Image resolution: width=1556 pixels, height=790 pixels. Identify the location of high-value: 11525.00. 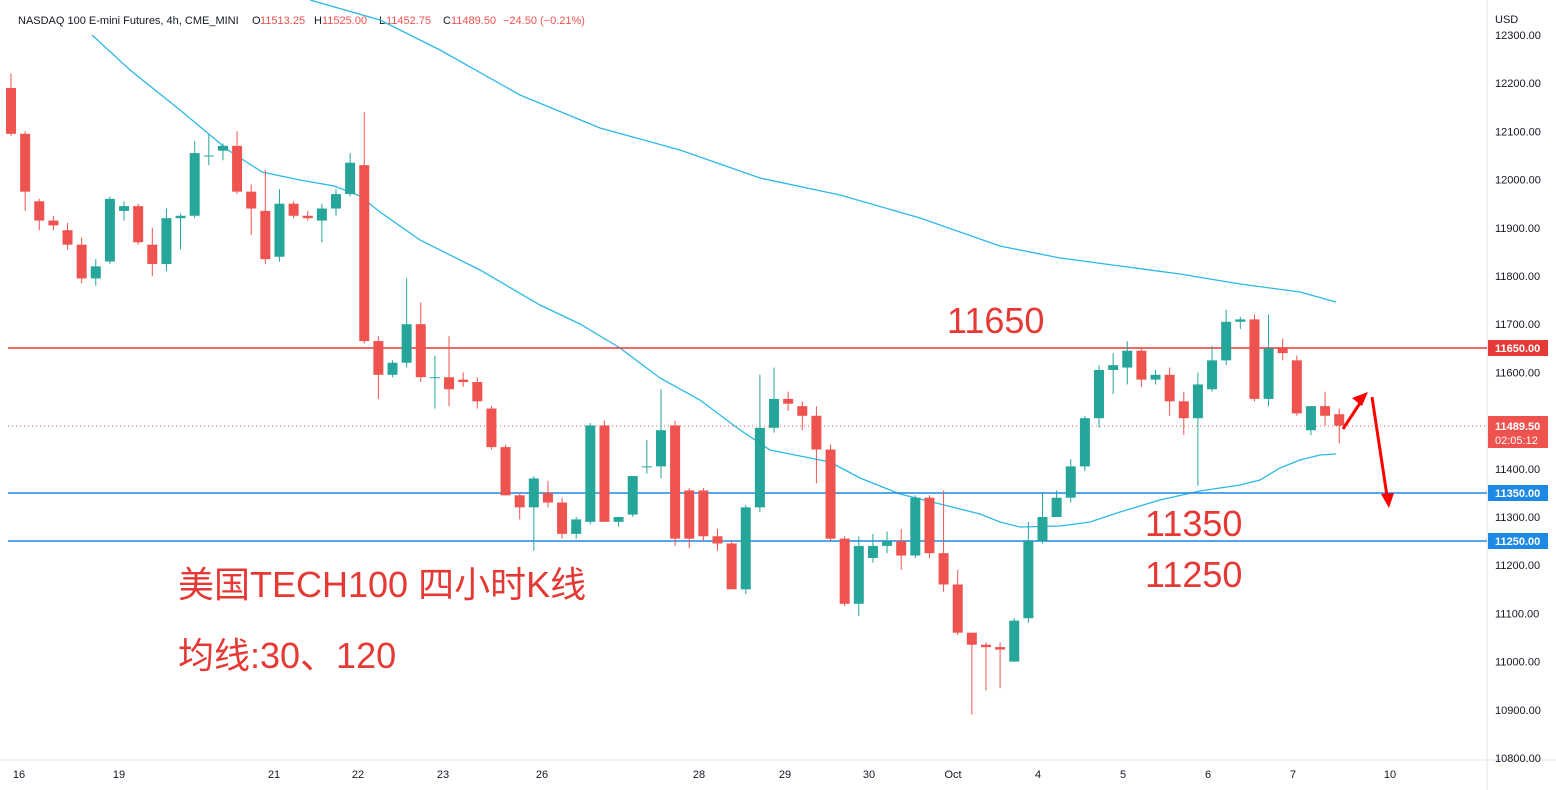
(344, 21).